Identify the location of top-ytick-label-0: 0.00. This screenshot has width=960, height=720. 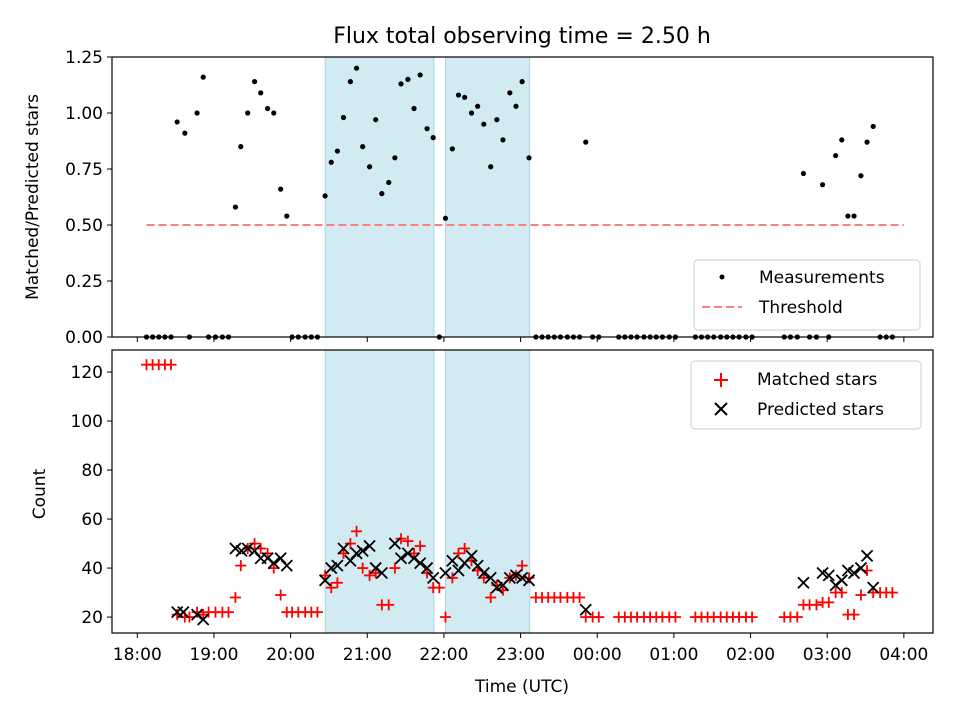
(84, 338).